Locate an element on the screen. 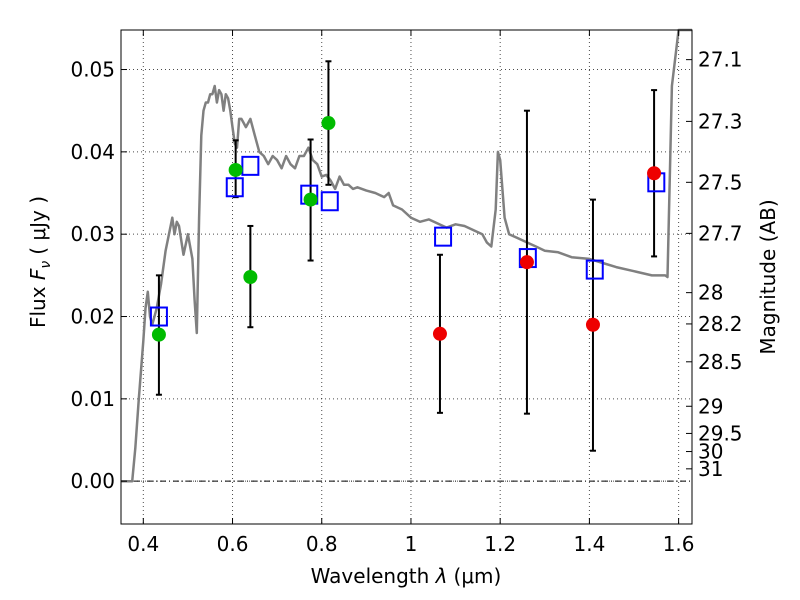  y2-tick-label: 29 is located at coordinates (710, 406).